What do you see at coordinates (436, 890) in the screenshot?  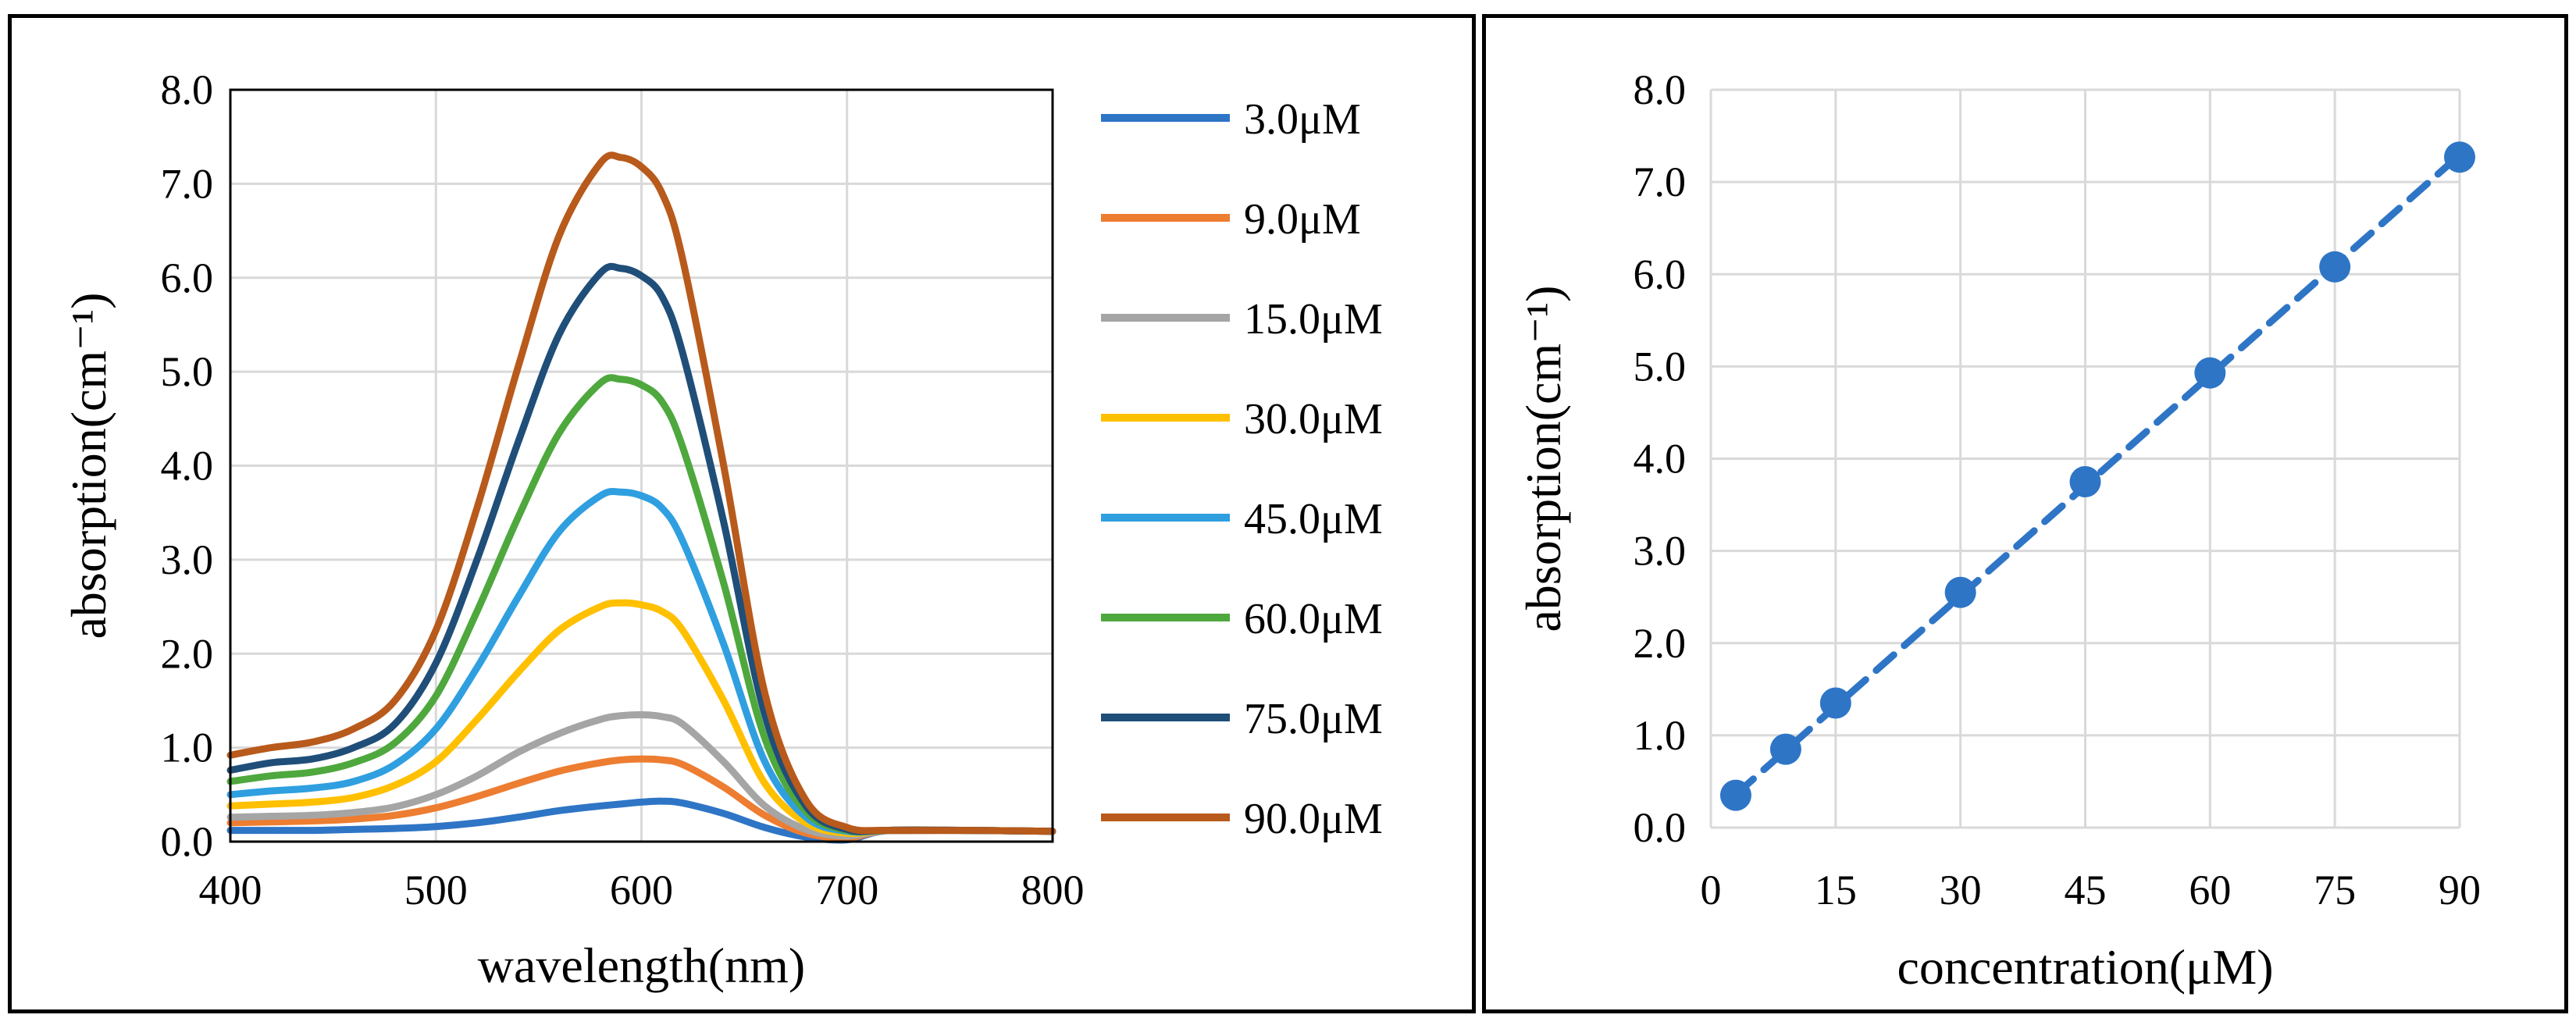 I see `spectrum-x-tick-label: 500` at bounding box center [436, 890].